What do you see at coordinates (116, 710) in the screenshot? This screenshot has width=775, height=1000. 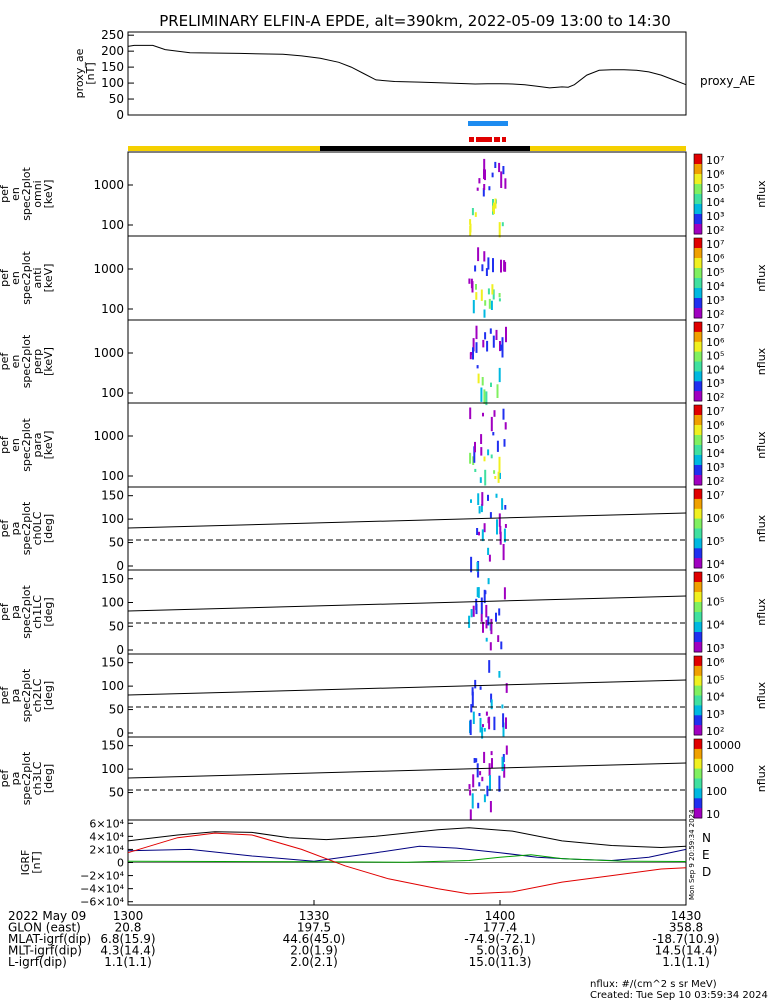 I see `panel-ytick-label: 50` at bounding box center [116, 710].